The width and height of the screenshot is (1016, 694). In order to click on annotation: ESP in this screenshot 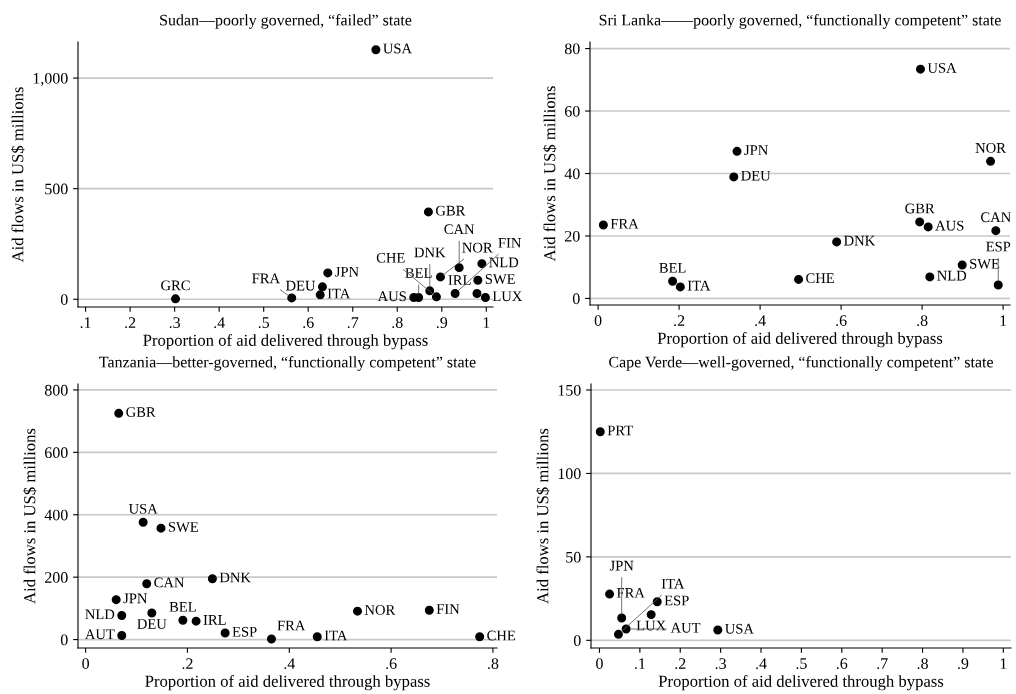, I will do `click(244, 631)`.